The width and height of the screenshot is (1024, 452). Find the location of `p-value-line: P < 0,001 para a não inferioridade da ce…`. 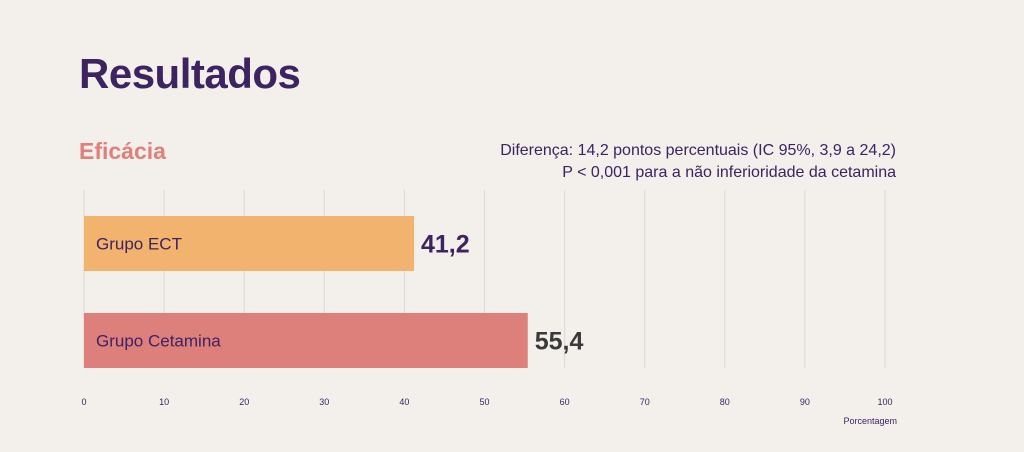

p-value-line: P < 0,001 para a não inferioridade da ce… is located at coordinates (729, 172).